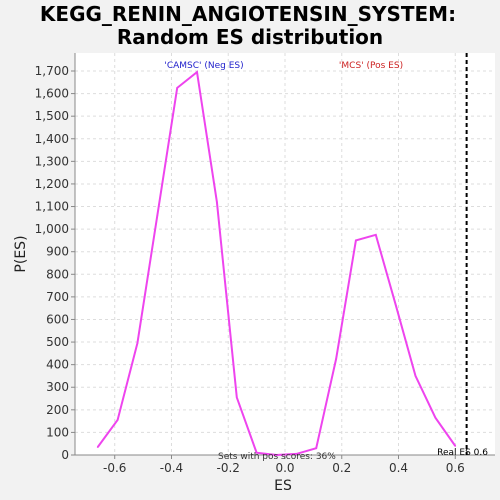 This screenshot has width=500, height=500. Describe the element at coordinates (57, 342) in the screenshot. I see `y-tick-label: 500` at that location.